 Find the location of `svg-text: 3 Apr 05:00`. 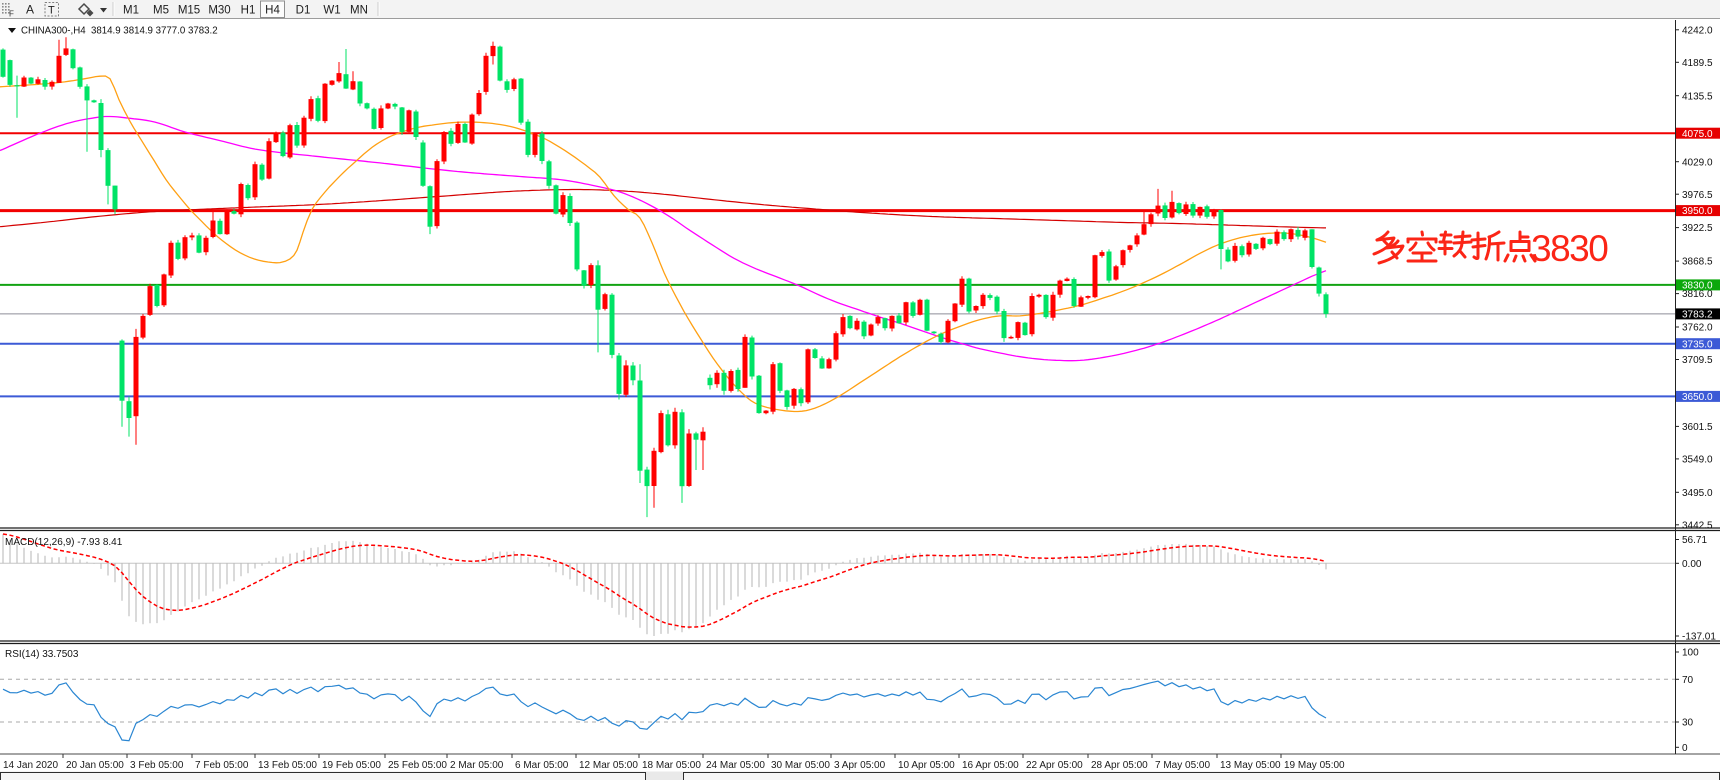

svg-text: 3 Apr 05:00 is located at coordinates (860, 765).